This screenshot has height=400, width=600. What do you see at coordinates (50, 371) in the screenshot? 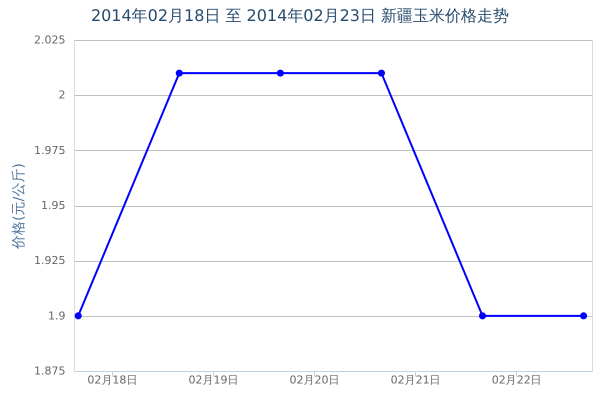
I see `y-tick-label: 1.875` at bounding box center [50, 371].